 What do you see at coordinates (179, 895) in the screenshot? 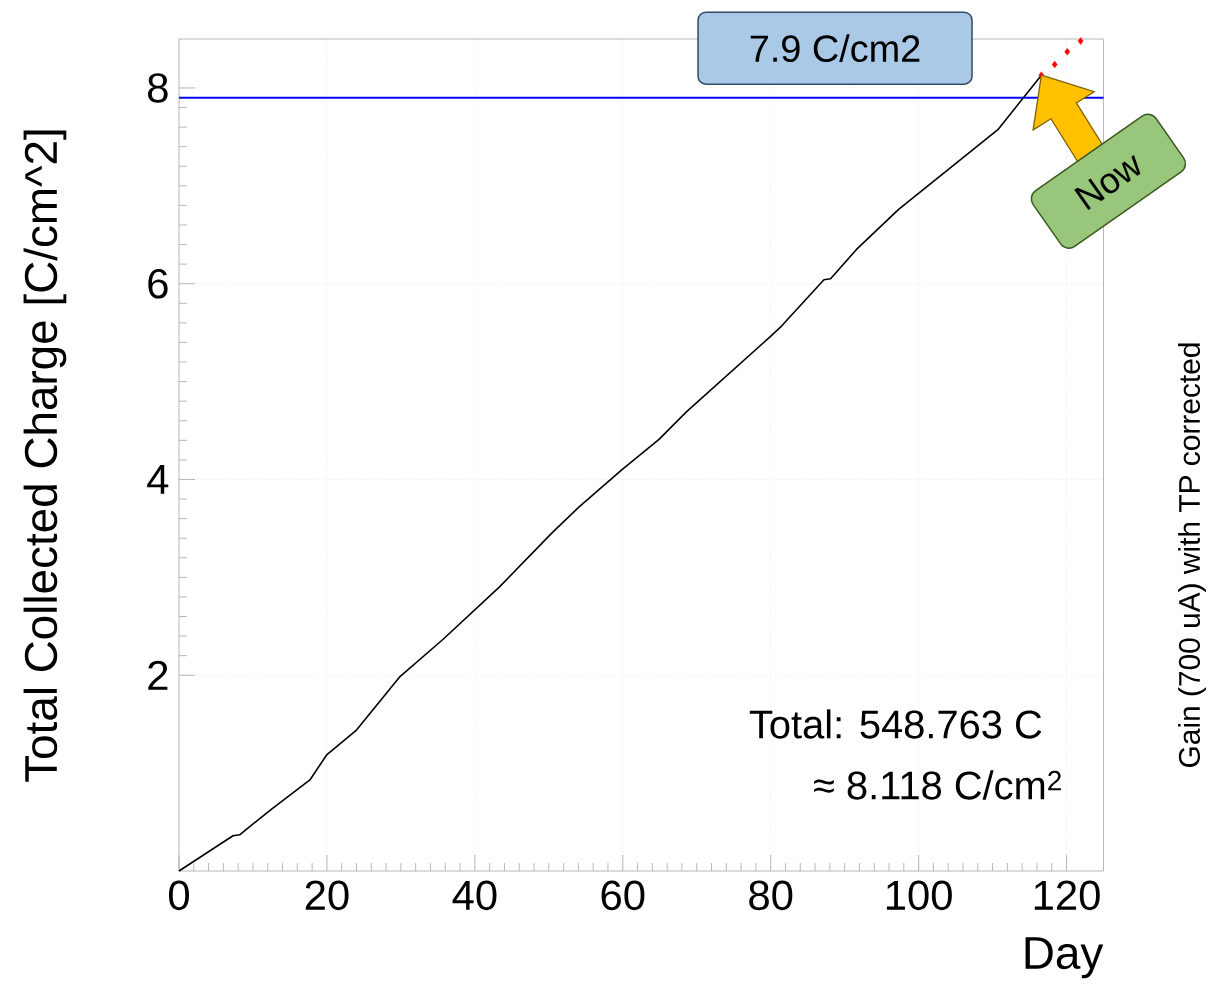
I see `x-tick-label: 0` at bounding box center [179, 895].